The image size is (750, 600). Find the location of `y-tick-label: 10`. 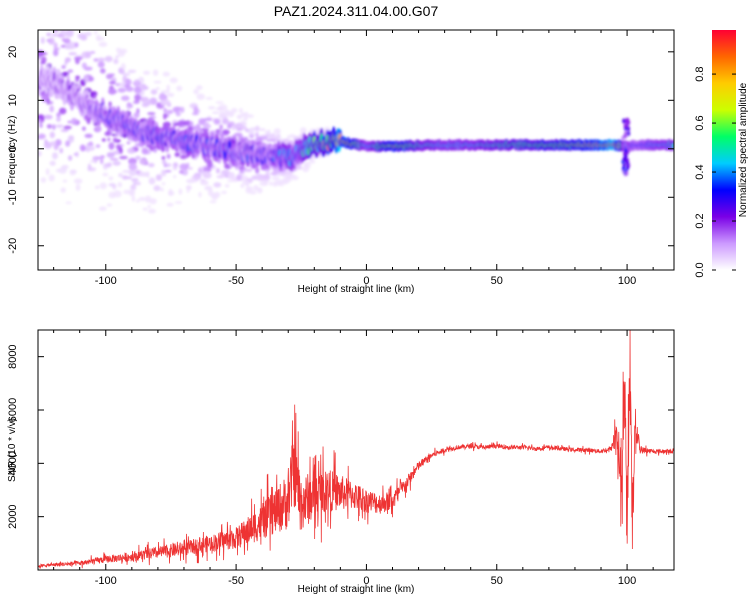

y-tick-label: 10 is located at coordinates (13, 100).